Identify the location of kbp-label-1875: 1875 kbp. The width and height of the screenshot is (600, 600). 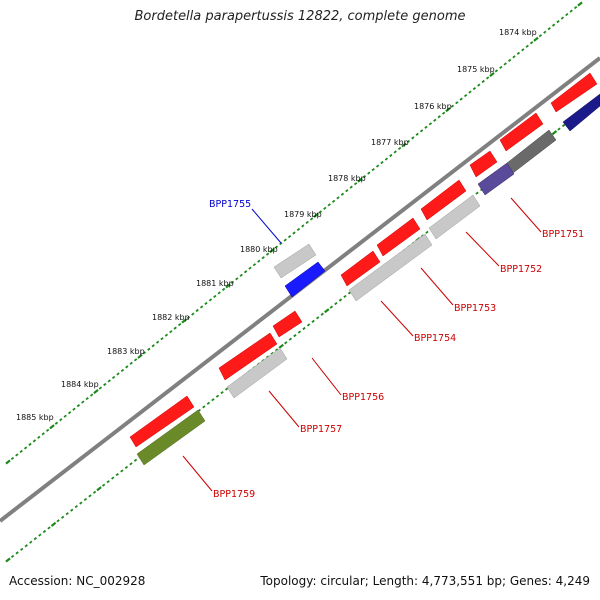
(476, 69).